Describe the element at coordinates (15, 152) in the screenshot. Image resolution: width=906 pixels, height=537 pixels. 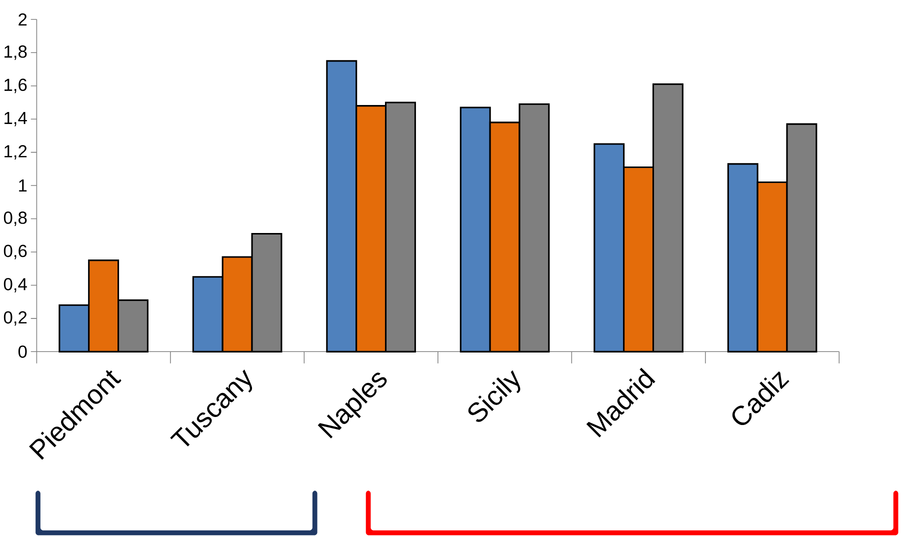
I see `y-tick-label: 1,2` at that location.